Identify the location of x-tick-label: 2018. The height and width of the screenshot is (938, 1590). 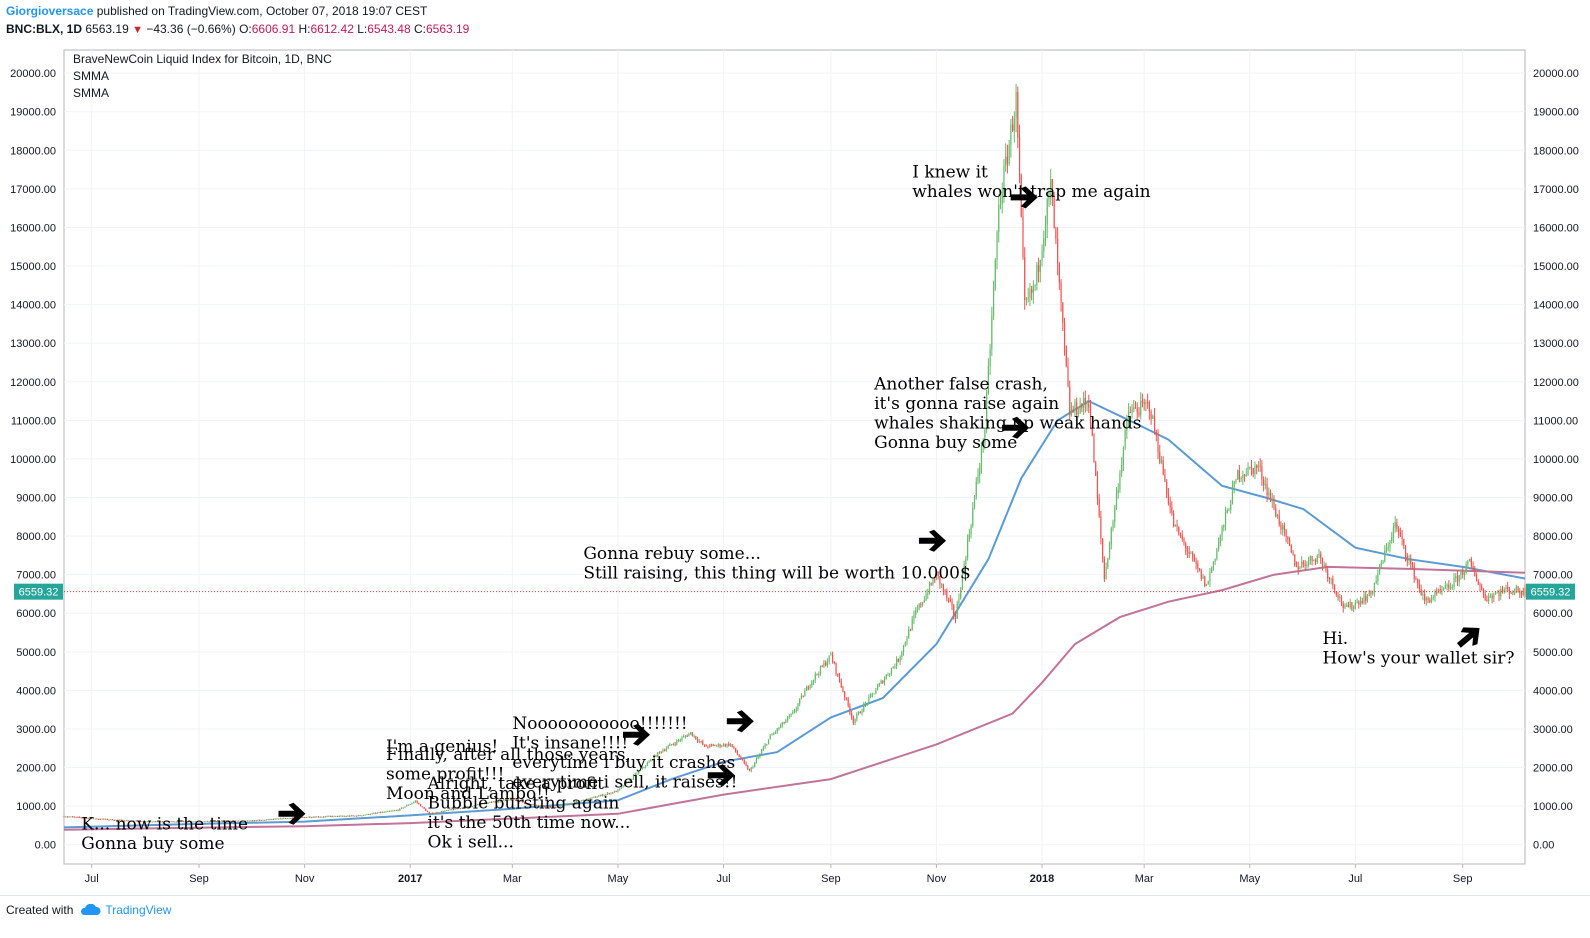
(1042, 879).